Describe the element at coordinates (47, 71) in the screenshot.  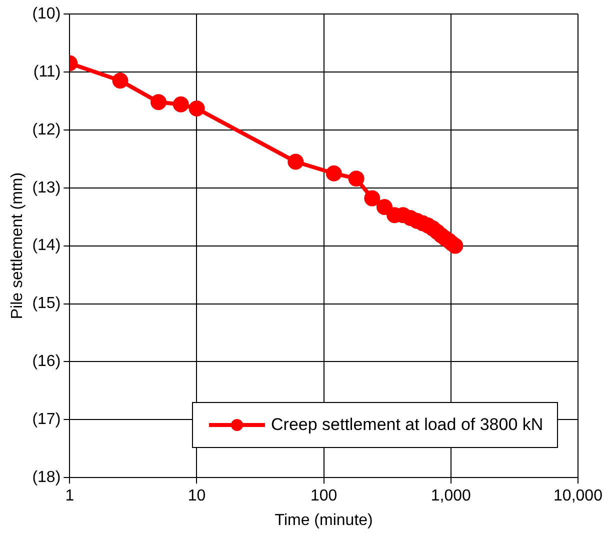
I see `y-tick-label: (11)` at that location.